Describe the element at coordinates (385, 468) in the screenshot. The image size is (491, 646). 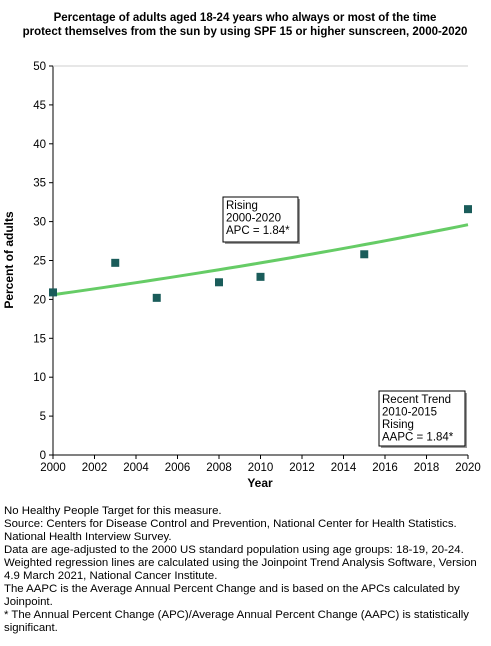
I see `x-tick-label: 2016` at that location.